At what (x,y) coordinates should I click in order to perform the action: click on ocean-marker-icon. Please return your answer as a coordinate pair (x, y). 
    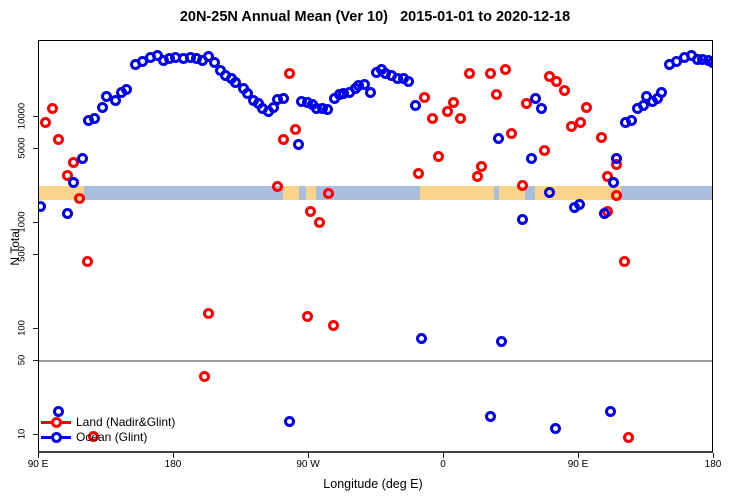
    Looking at the image, I should click on (56, 438).